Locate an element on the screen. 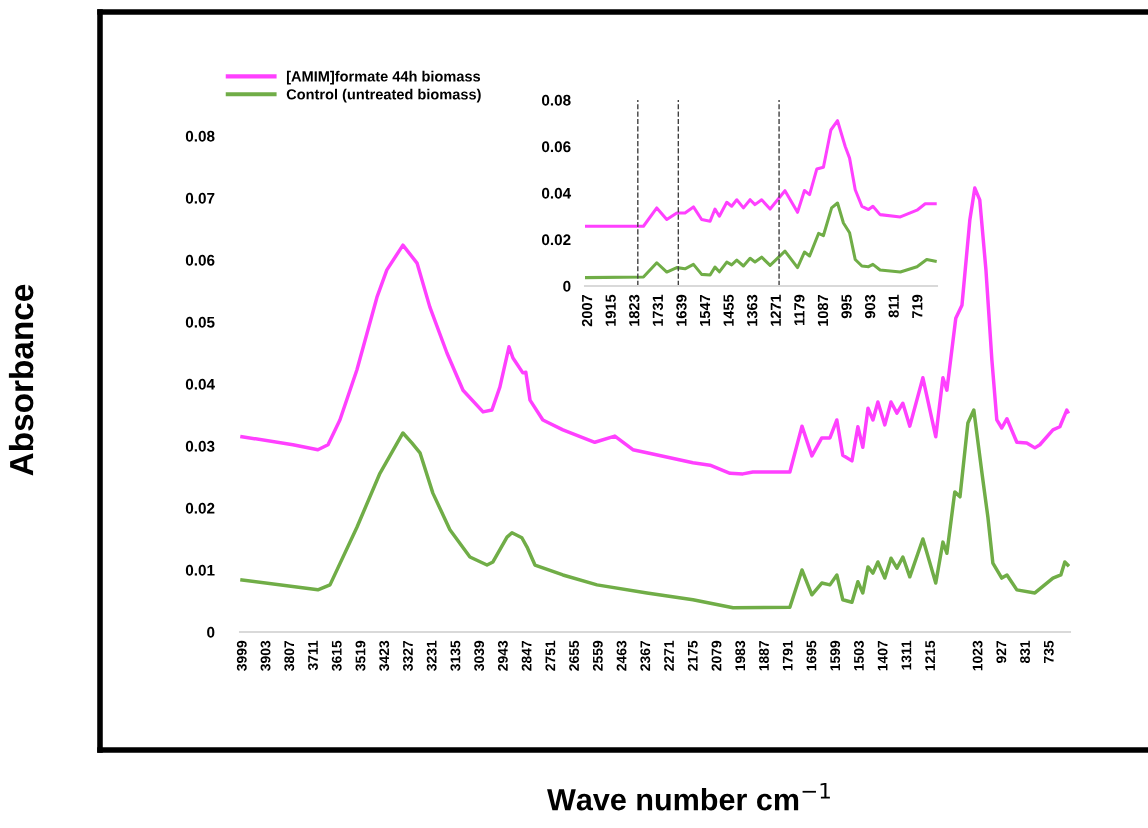 This screenshot has width=1148, height=828. y-tick-label: 0.05 is located at coordinates (200, 322).